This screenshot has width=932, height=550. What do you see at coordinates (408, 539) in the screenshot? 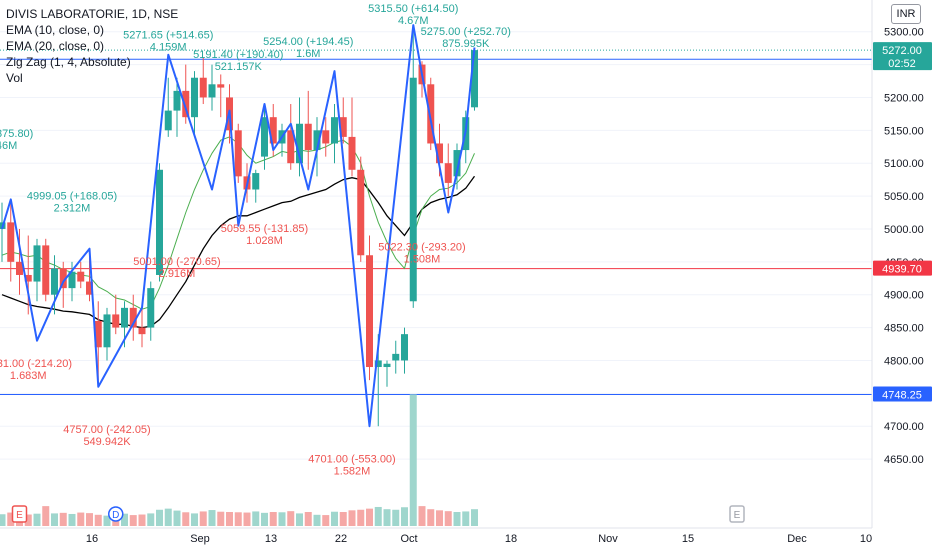
I see `time-tick-label: Oct` at bounding box center [408, 539].